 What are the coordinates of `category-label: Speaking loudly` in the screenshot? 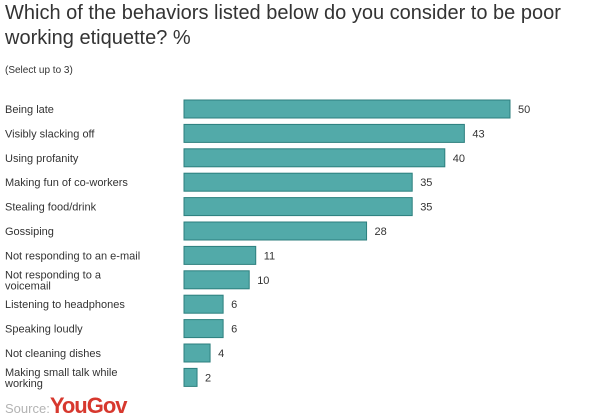 It's located at (44, 330).